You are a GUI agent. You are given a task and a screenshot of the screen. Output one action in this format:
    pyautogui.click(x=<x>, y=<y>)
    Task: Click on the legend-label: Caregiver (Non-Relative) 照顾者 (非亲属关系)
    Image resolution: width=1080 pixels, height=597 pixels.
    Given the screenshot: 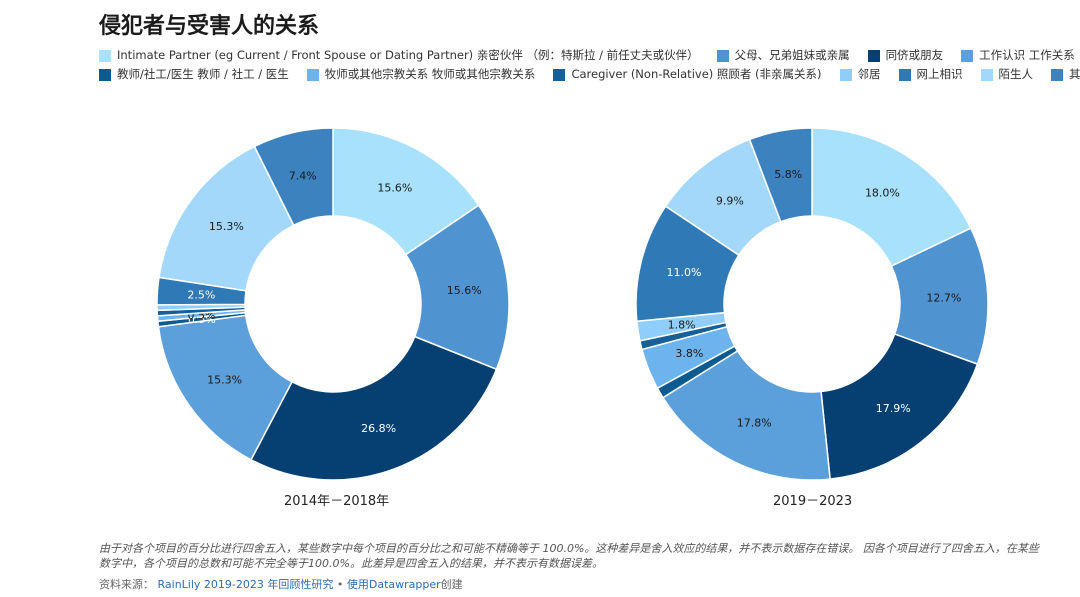 What is the action you would take?
    pyautogui.click(x=696, y=74)
    